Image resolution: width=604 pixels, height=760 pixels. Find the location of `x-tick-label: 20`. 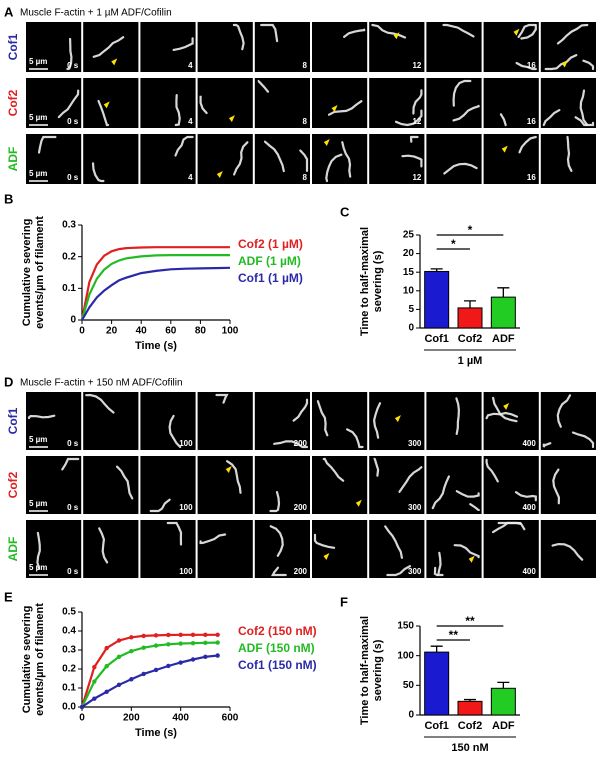

x-tick-label: 20 is located at coordinates (112, 331).